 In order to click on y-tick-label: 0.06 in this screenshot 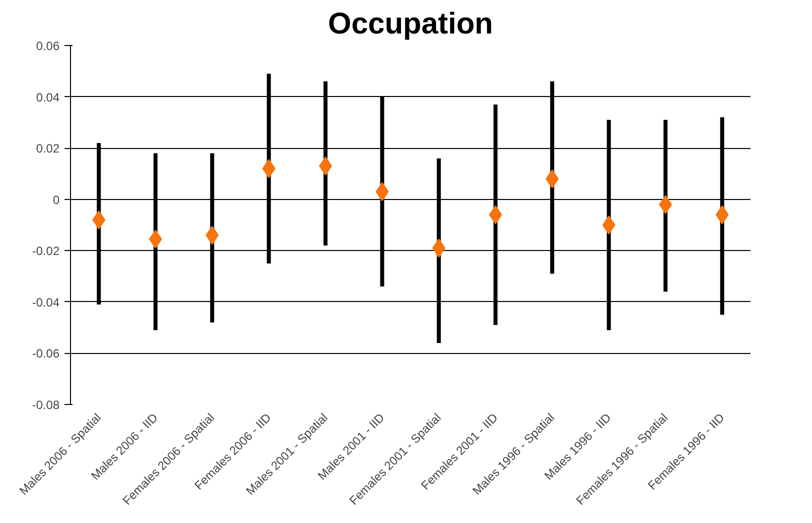, I will do `click(48, 46)`.